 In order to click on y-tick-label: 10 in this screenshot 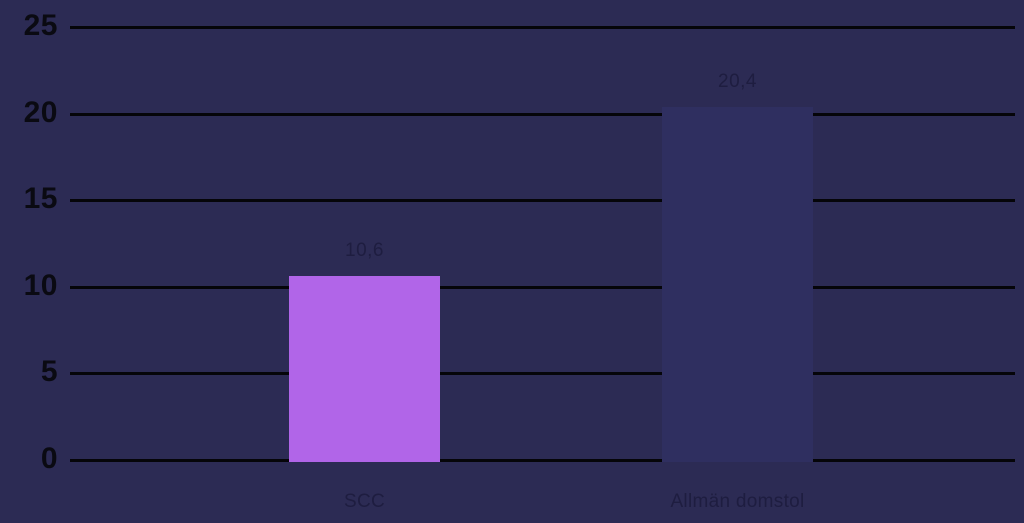, I will do `click(40, 285)`.